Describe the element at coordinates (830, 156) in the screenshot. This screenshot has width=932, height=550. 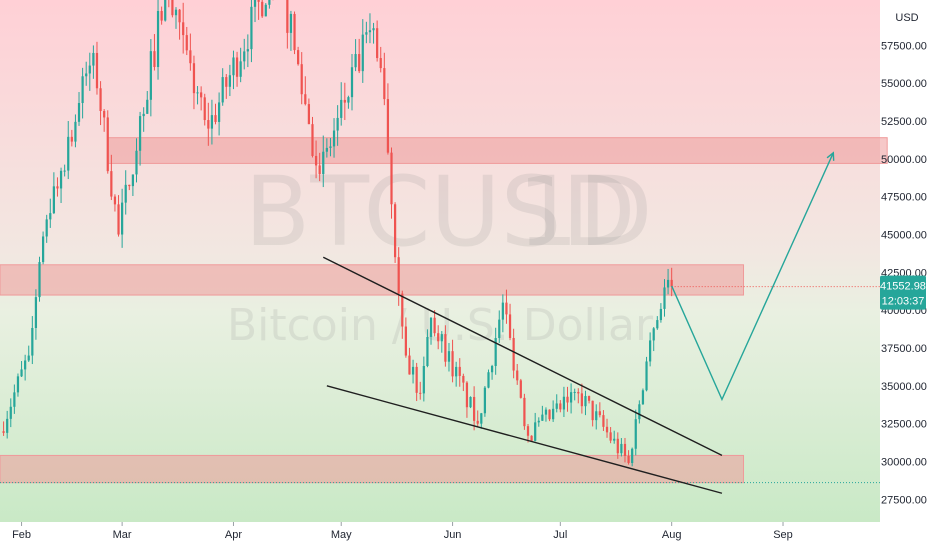
I see `projection-arrowhead` at that location.